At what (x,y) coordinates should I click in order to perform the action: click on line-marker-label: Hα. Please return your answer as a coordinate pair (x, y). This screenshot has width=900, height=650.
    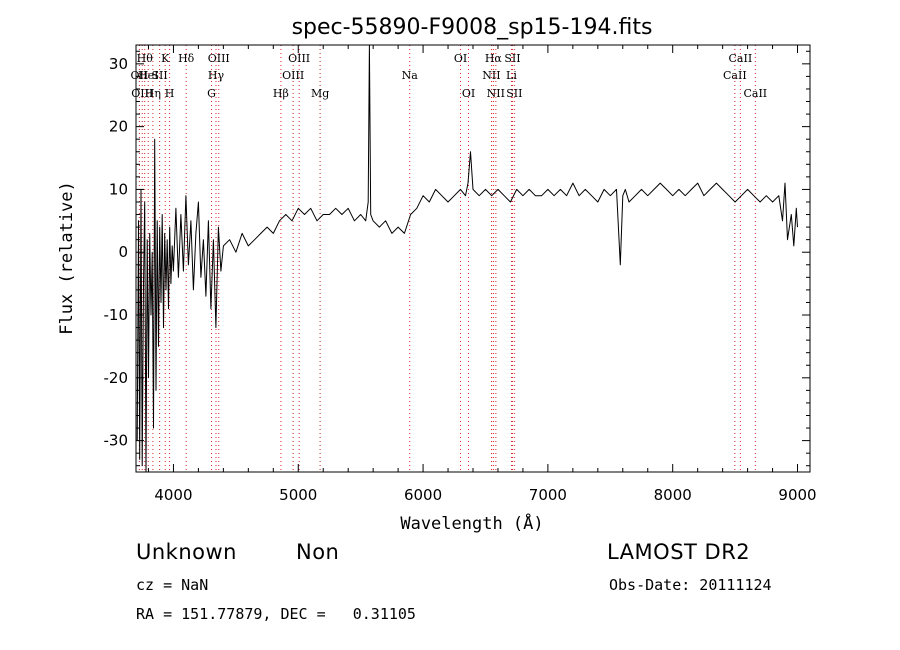
    Looking at the image, I should click on (494, 58).